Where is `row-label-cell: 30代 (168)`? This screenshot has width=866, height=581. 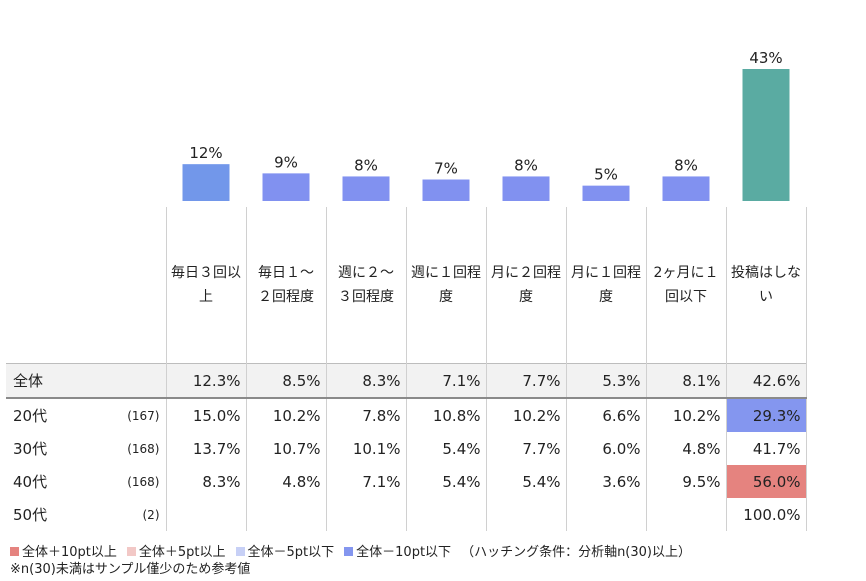
row-label-cell: 30代 (168) is located at coordinates (86, 448).